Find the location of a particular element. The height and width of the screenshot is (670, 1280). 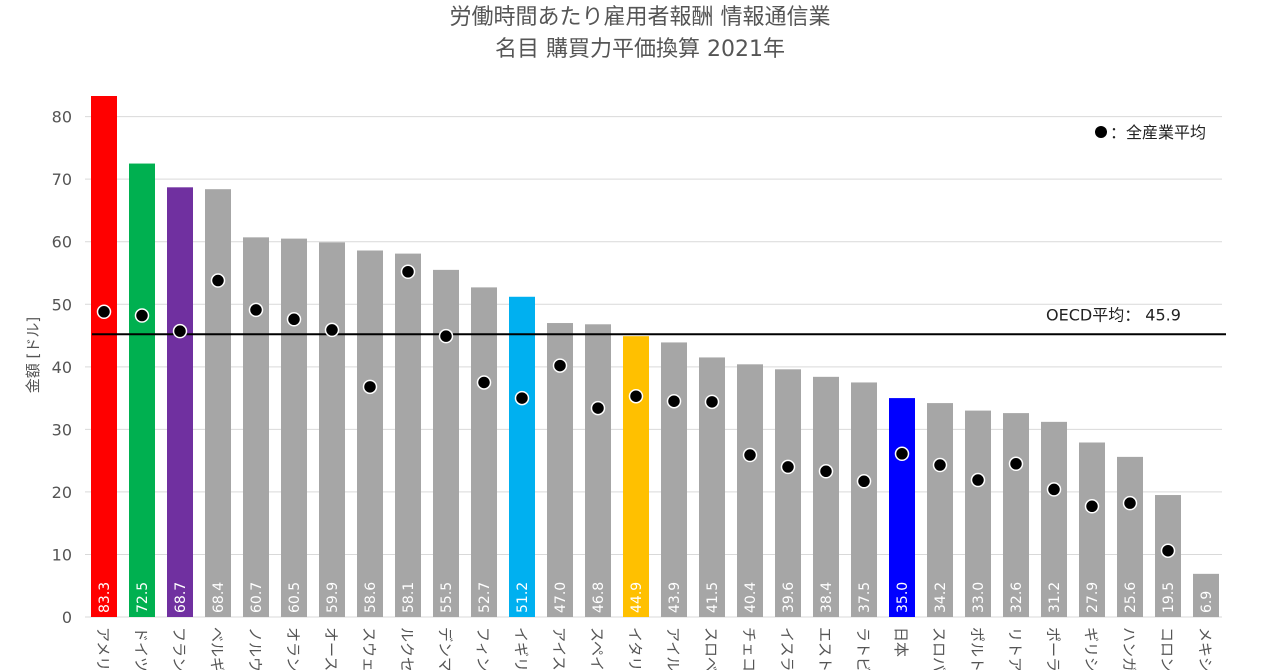

category-label: ギリシ is located at coordinates (1091, 648).